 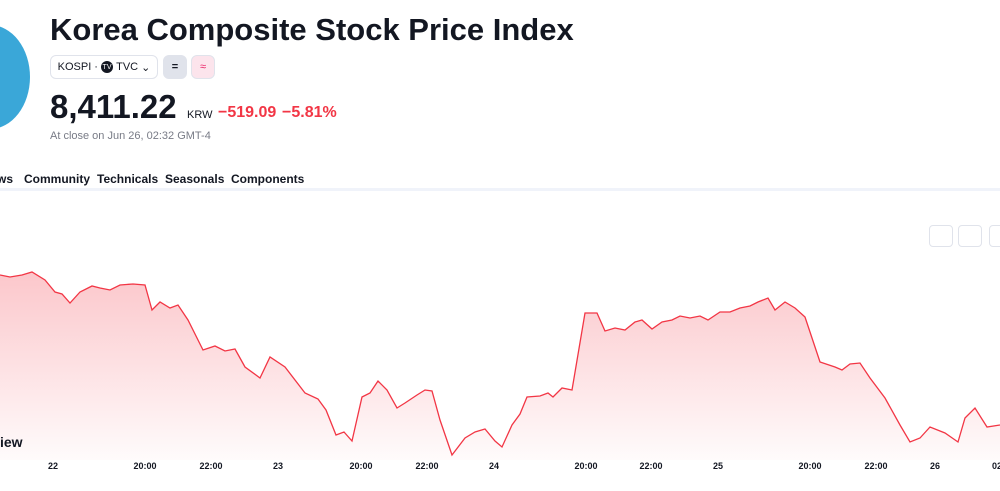 I want to click on similar-btn: ≈, so click(x=203, y=67).